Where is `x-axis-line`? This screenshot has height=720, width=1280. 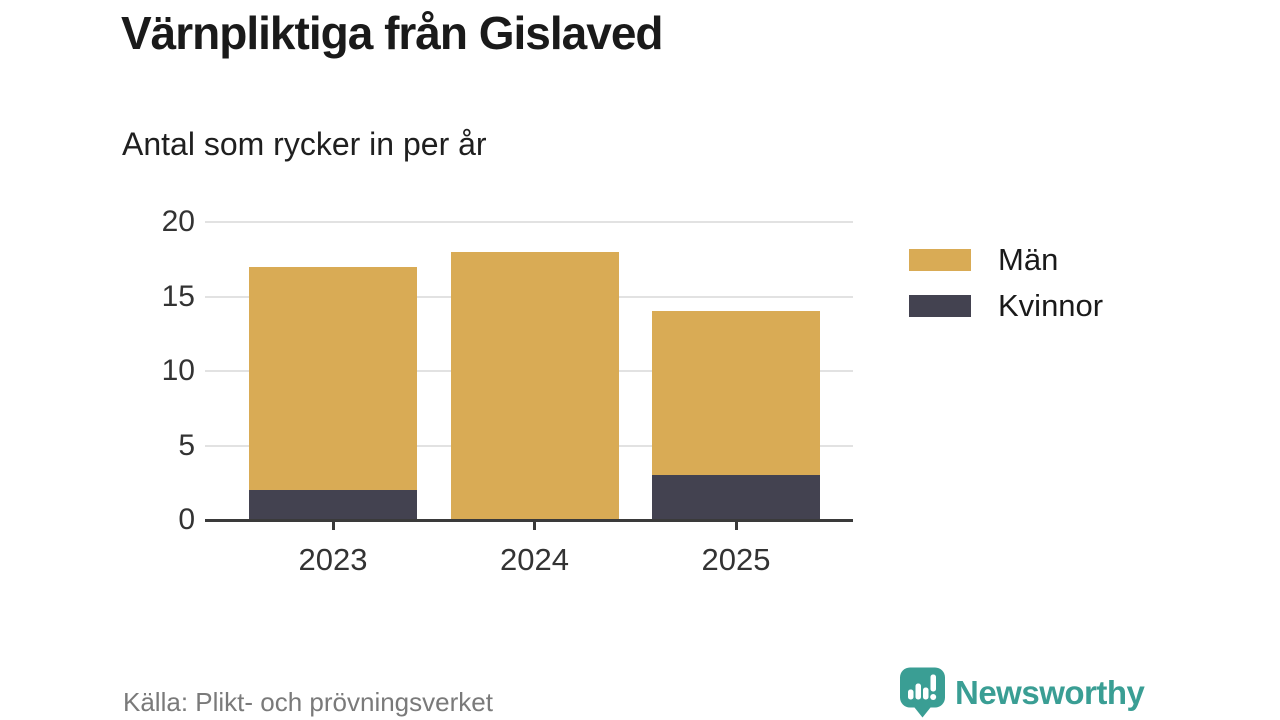 x-axis-line is located at coordinates (529, 520).